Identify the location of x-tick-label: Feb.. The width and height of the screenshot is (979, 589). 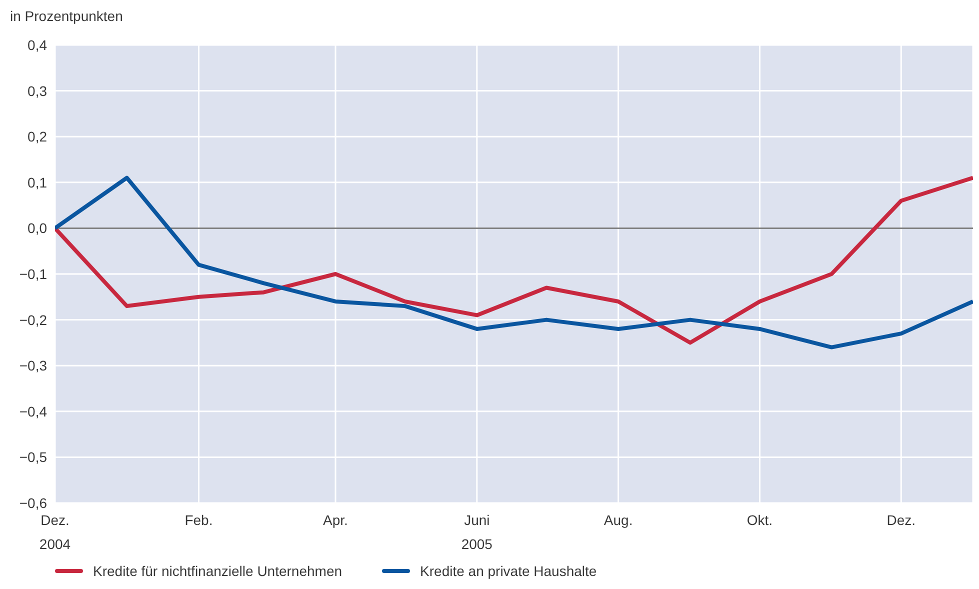
(198, 520).